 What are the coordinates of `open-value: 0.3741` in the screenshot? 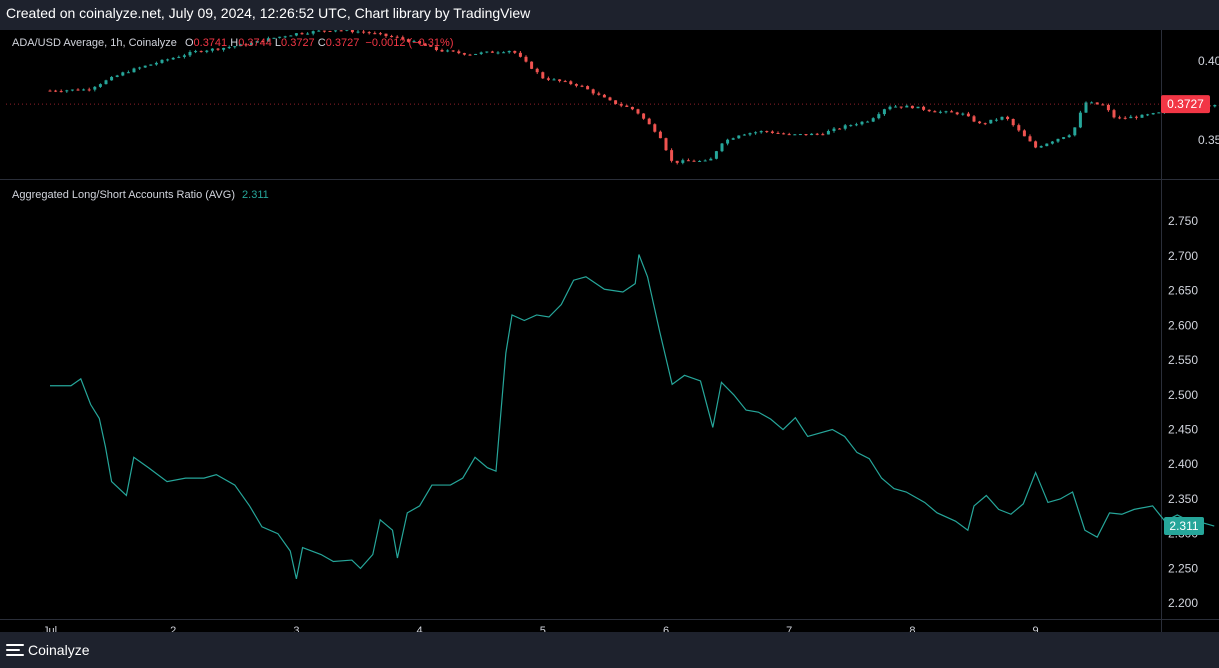 It's located at (210, 43).